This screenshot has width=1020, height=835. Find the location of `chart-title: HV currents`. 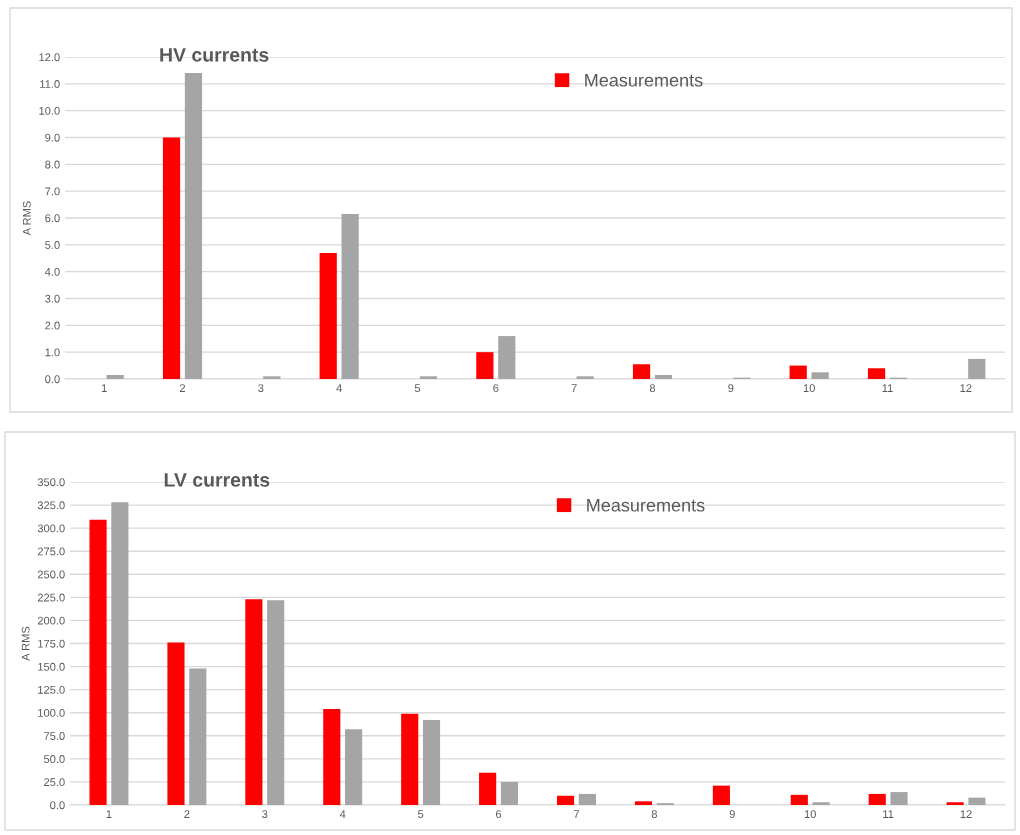

chart-title: HV currents is located at coordinates (214, 55).